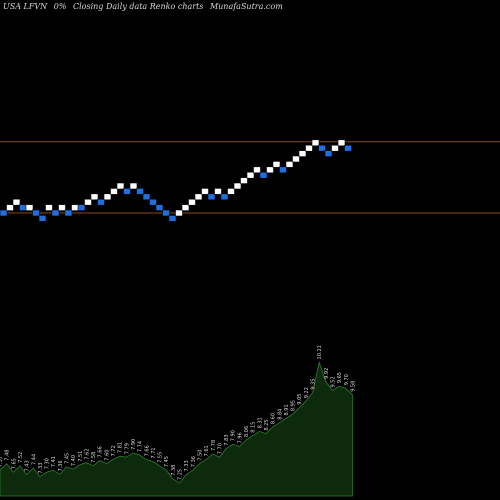 This screenshot has width=500, height=500. I want to click on volume-label: 7.83, so click(227, 439).